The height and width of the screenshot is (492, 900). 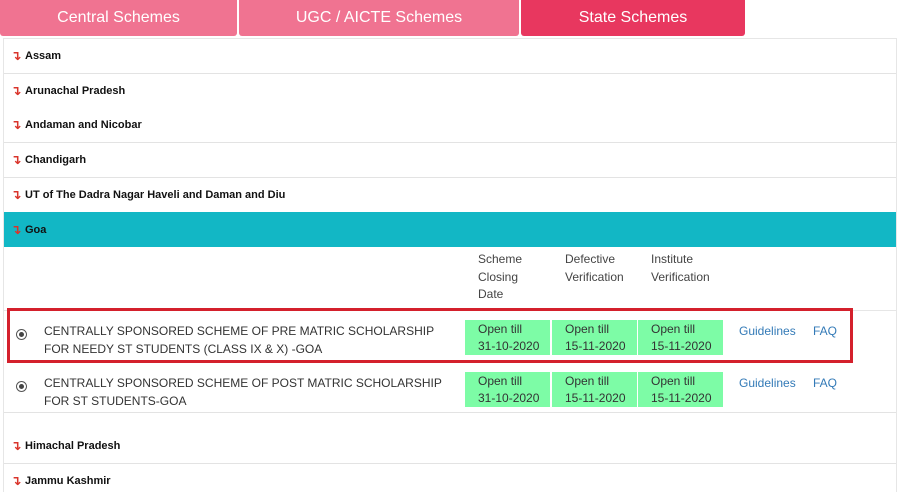 I want to click on state-item-jammu-kashmir: ↴ Jammu Kashmir, so click(x=450, y=478).